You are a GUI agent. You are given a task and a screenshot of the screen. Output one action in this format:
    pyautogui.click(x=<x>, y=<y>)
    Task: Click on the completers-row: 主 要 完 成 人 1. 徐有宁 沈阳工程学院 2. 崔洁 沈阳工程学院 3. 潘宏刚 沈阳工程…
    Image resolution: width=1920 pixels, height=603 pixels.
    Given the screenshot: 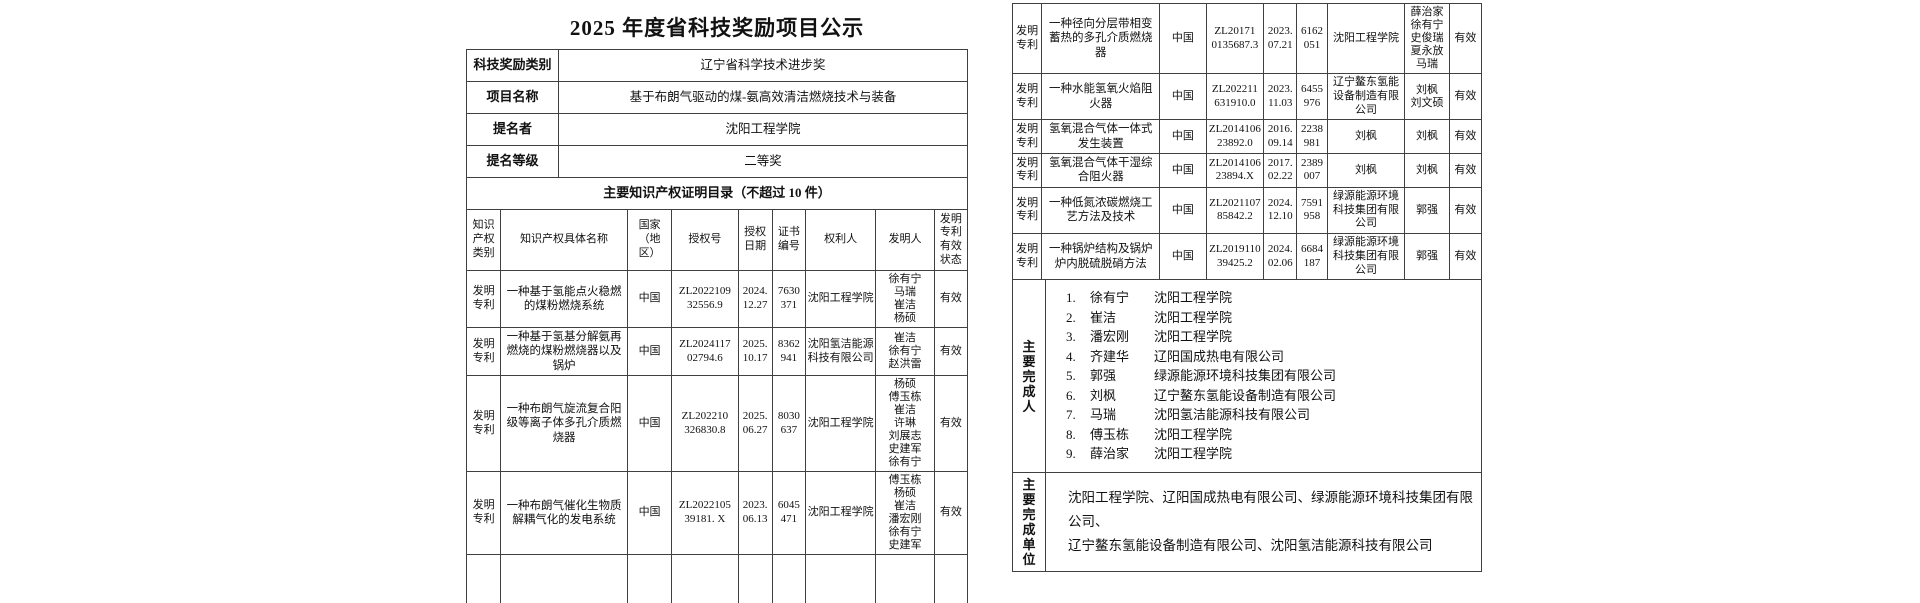 What is the action you would take?
    pyautogui.click(x=1247, y=376)
    